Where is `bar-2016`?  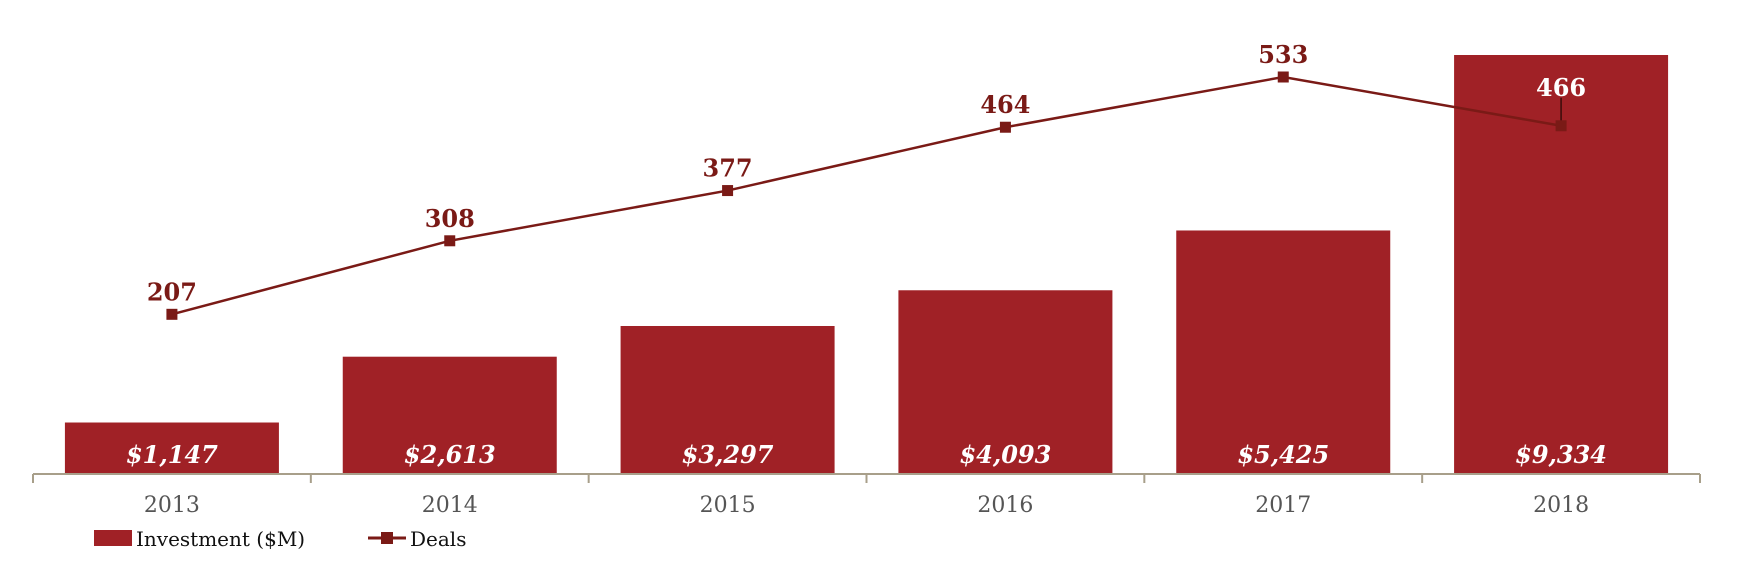 bar-2016 is located at coordinates (1005, 382).